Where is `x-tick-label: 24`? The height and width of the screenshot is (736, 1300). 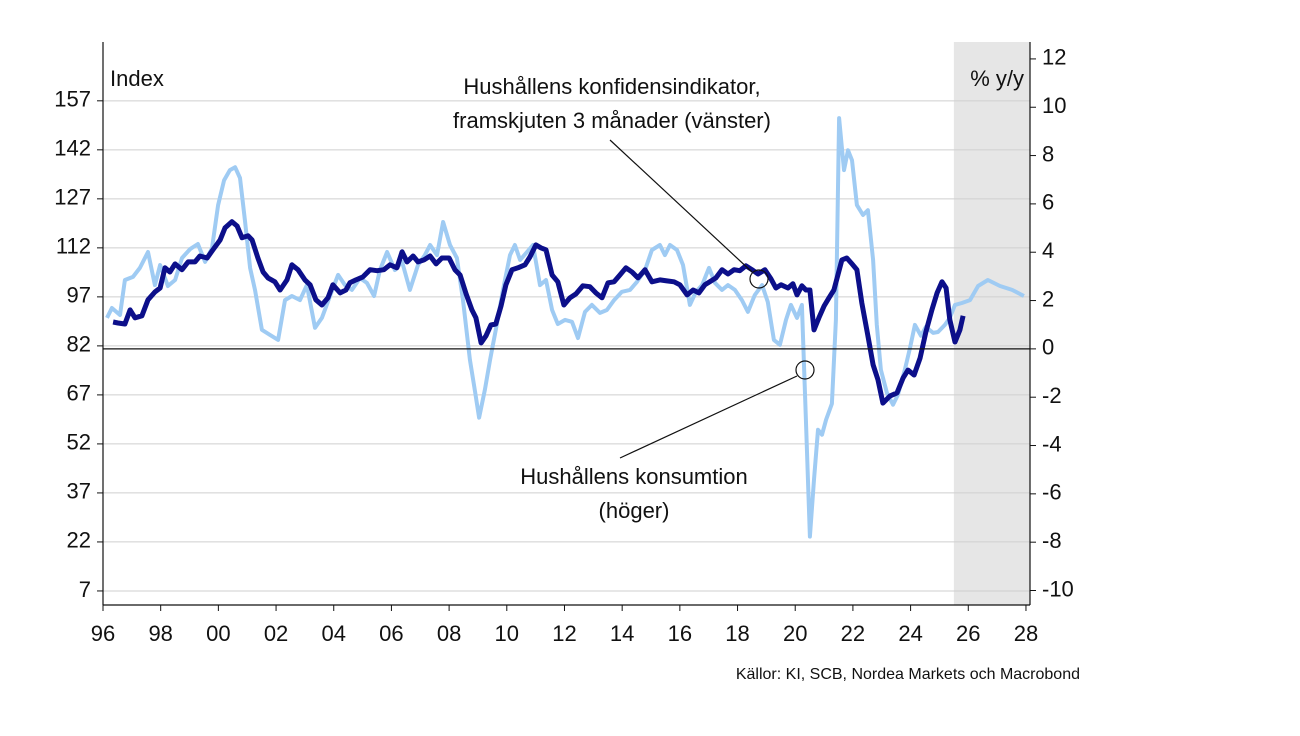 x-tick-label: 24 is located at coordinates (910, 633).